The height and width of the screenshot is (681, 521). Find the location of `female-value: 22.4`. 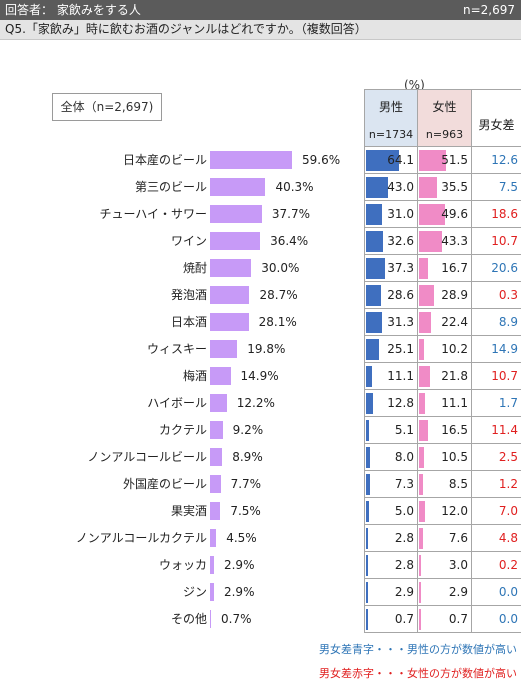

female-value: 22.4 is located at coordinates (454, 322).